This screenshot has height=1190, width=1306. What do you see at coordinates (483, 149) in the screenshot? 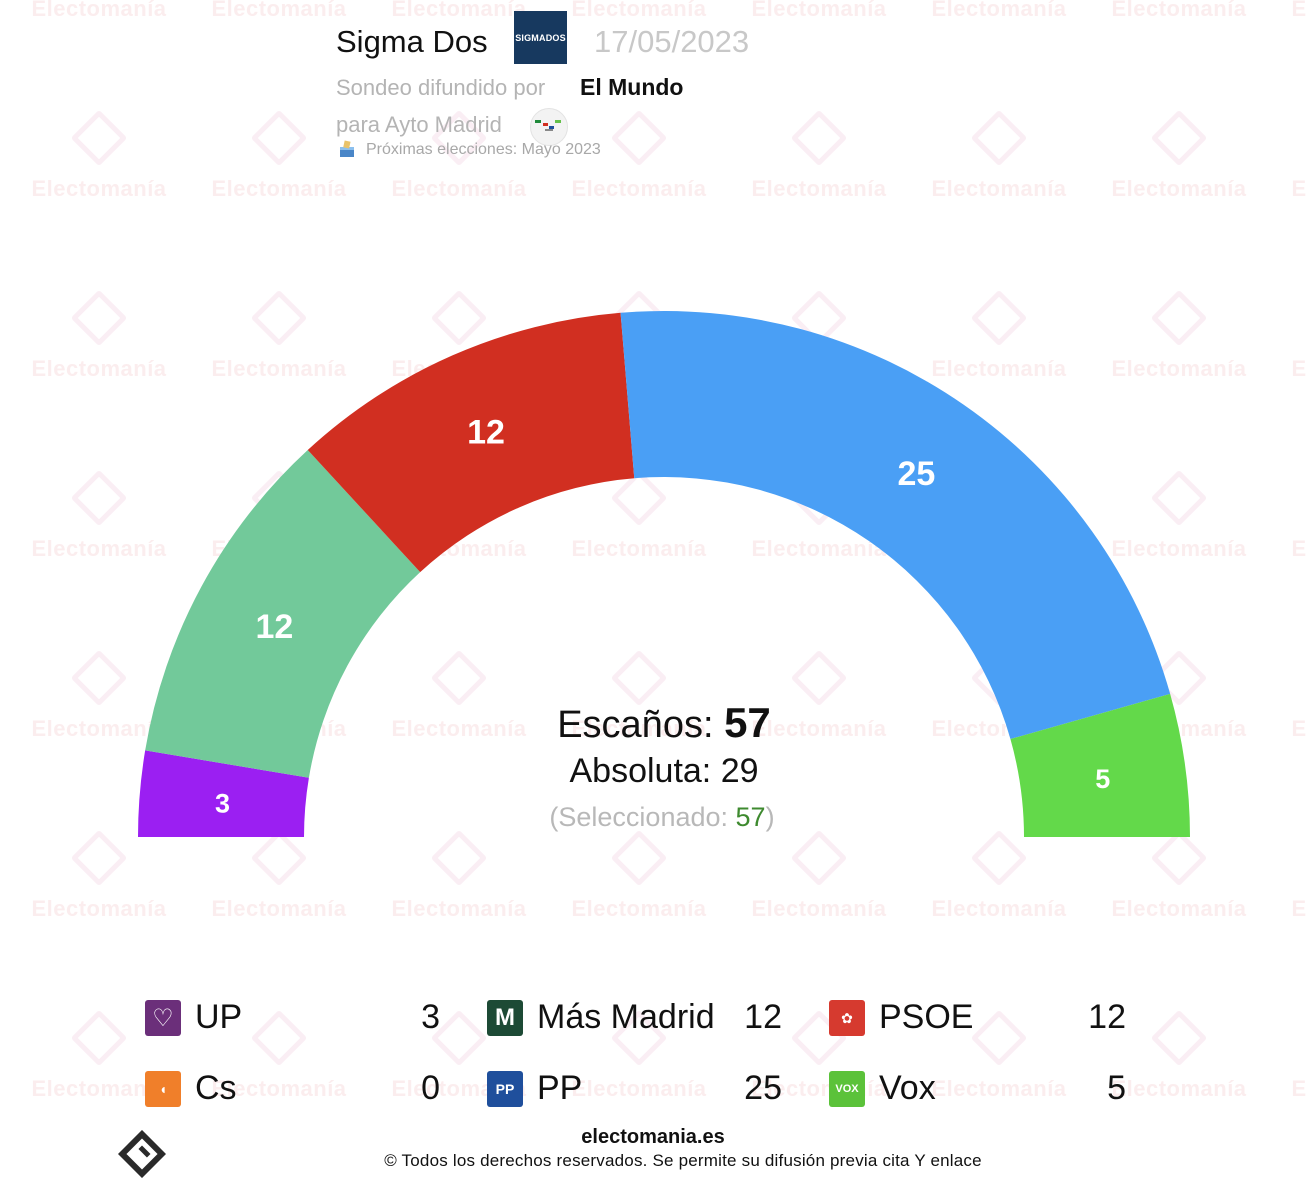
I see `next-elections-text: Próximas elecciones: Mayo 2023` at bounding box center [483, 149].